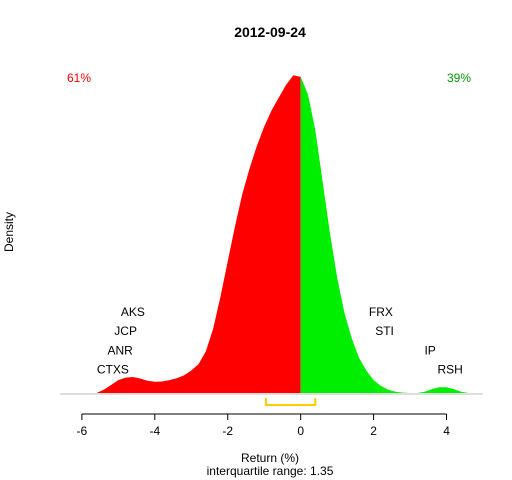 The width and height of the screenshot is (512, 480). I want to click on x-tick-label: -4, so click(154, 431).